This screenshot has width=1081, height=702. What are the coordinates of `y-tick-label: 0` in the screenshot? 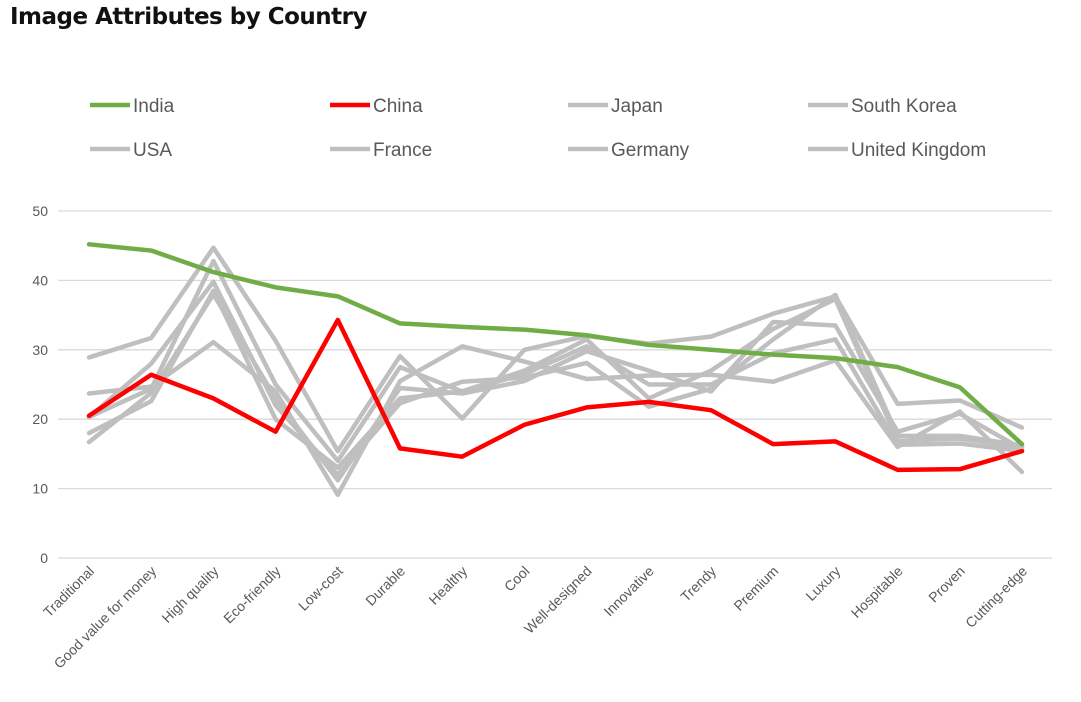 It's located at (44, 558).